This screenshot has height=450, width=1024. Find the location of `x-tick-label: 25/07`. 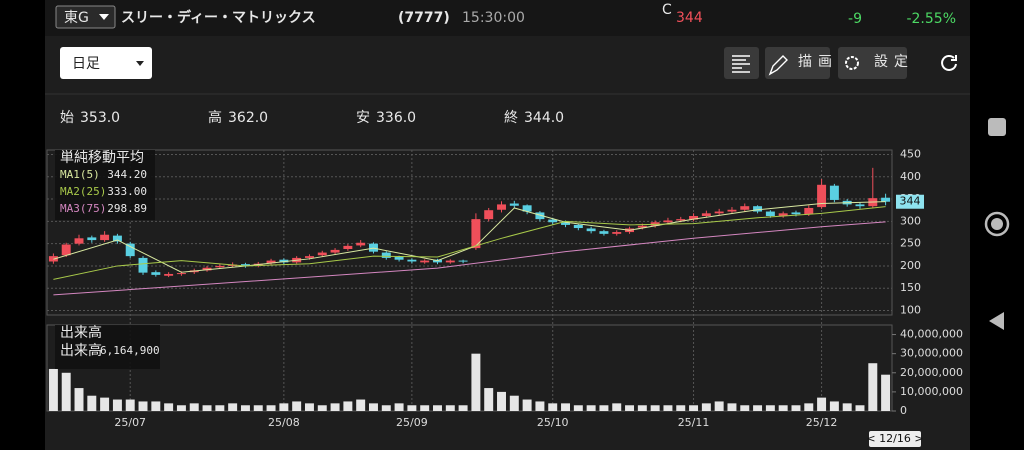

x-tick-label: 25/07 is located at coordinates (130, 422).